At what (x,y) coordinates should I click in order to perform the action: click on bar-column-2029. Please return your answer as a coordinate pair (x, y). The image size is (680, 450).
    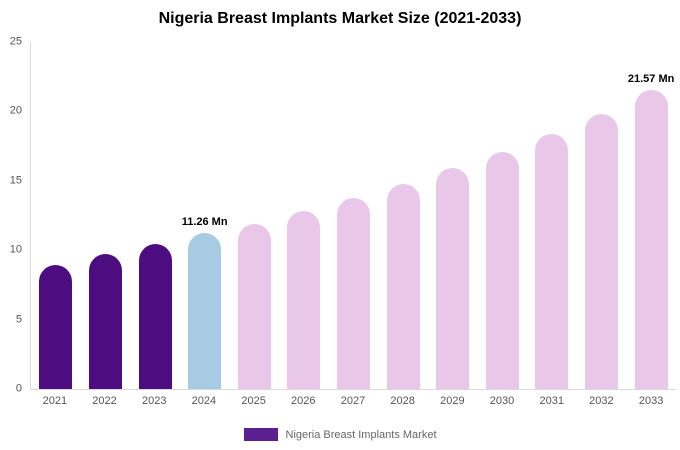
    Looking at the image, I should click on (453, 215).